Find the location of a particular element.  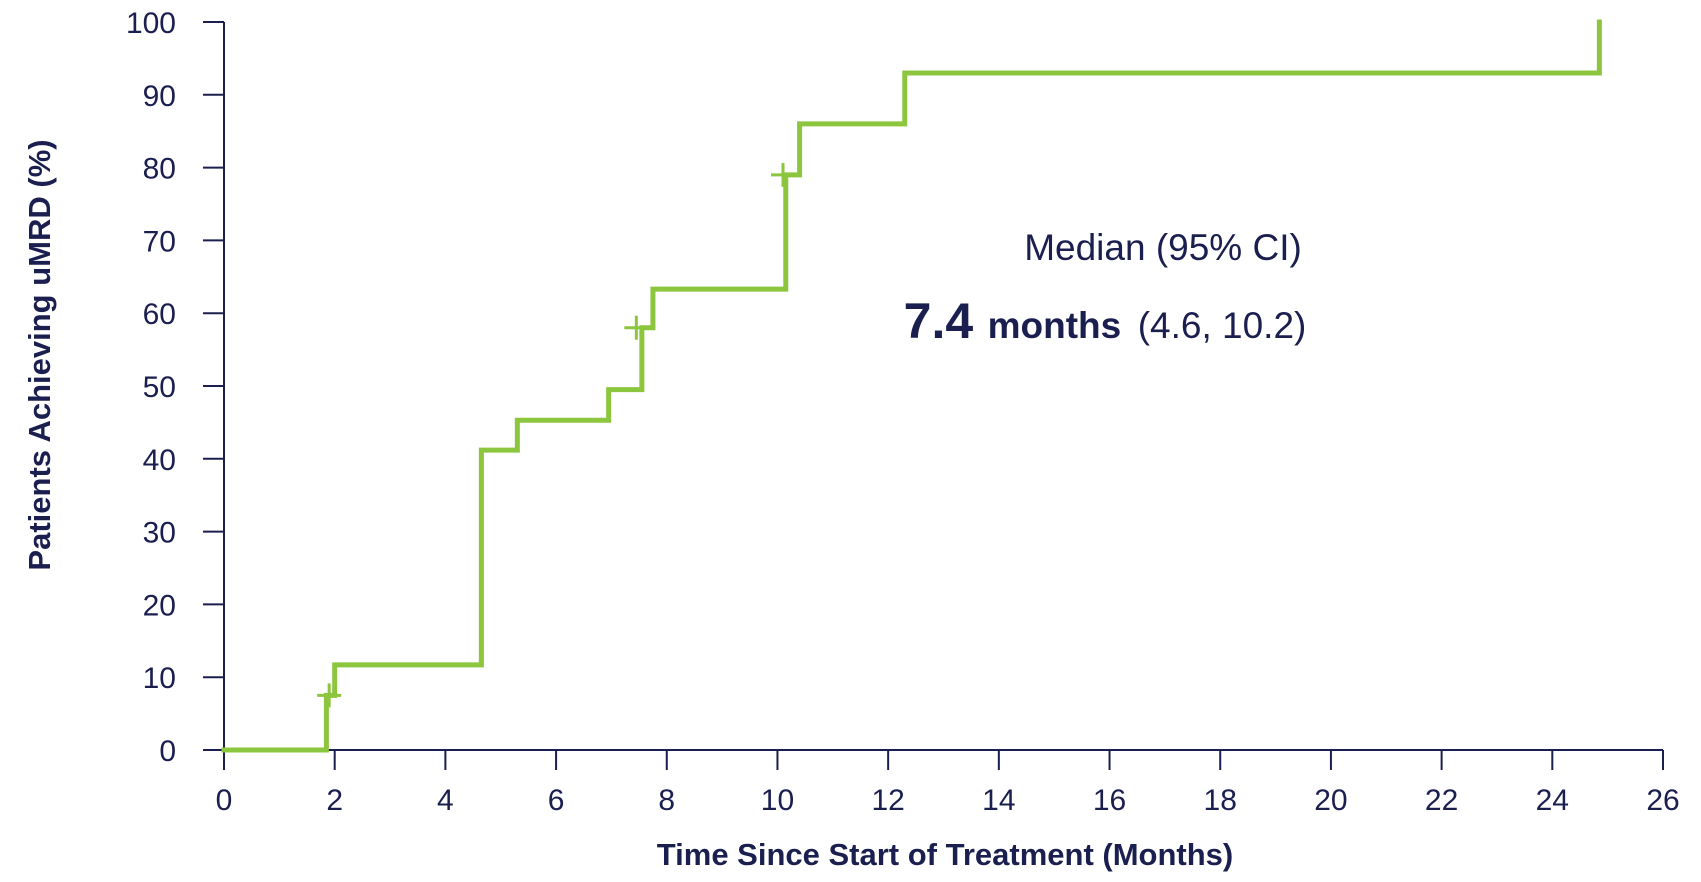

y-tick-label: 10 is located at coordinates (159, 678).